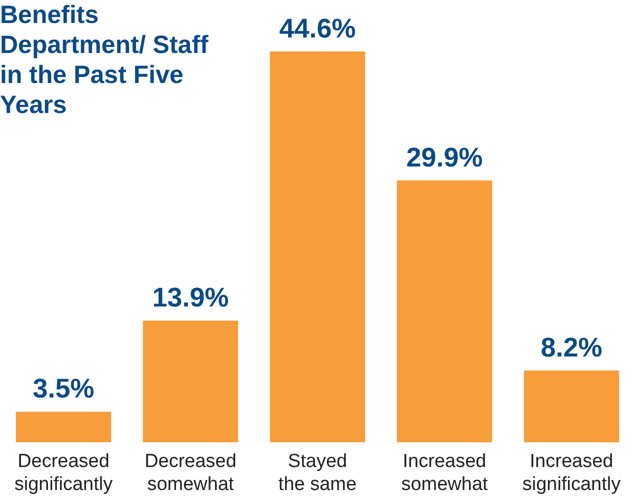 The image size is (635, 504). I want to click on data-label: 8.2%, so click(571, 347).